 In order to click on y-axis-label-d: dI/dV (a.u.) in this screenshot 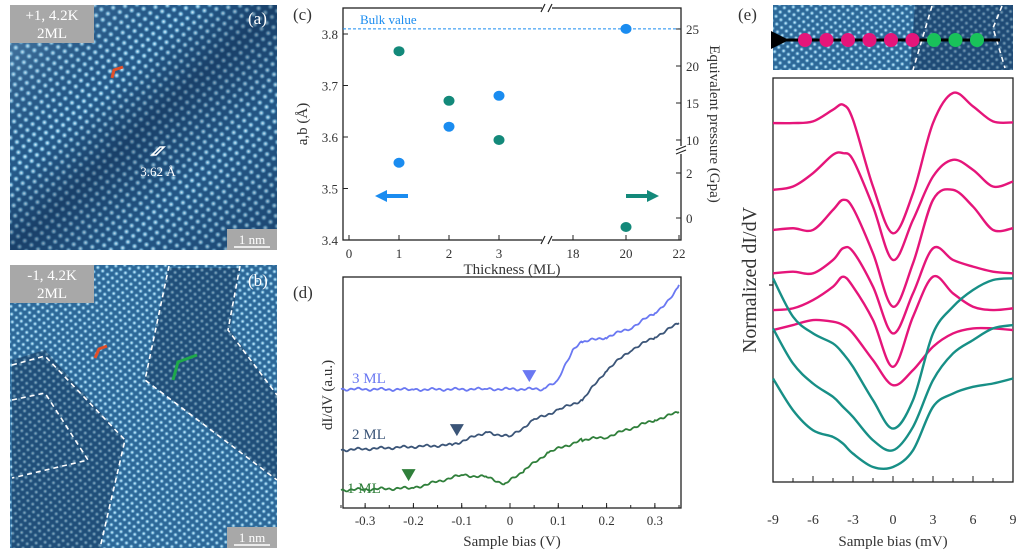, I will do `click(328, 395)`.